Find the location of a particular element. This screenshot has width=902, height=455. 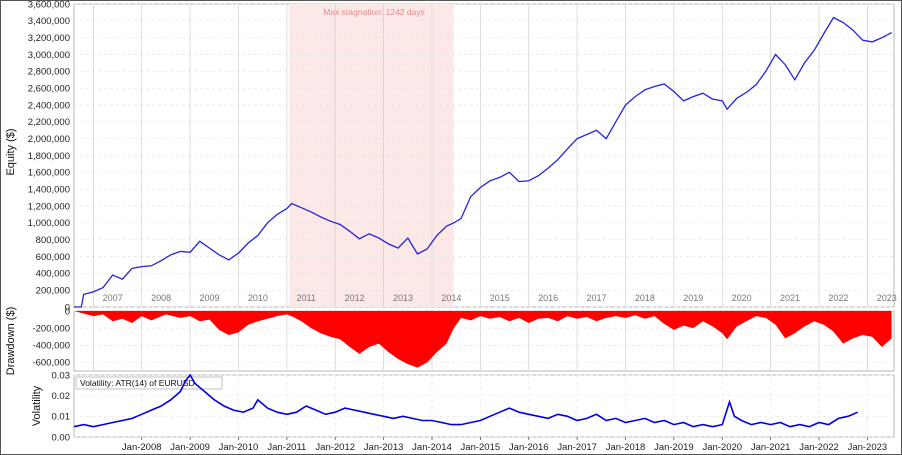

equity-y-tick-label: 3,200,000 is located at coordinates (49, 38).